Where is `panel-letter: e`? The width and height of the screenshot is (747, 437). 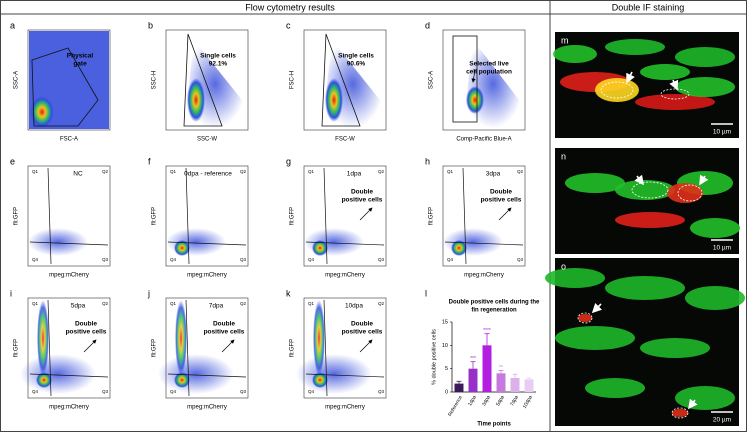 panel-letter: e is located at coordinates (12, 161).